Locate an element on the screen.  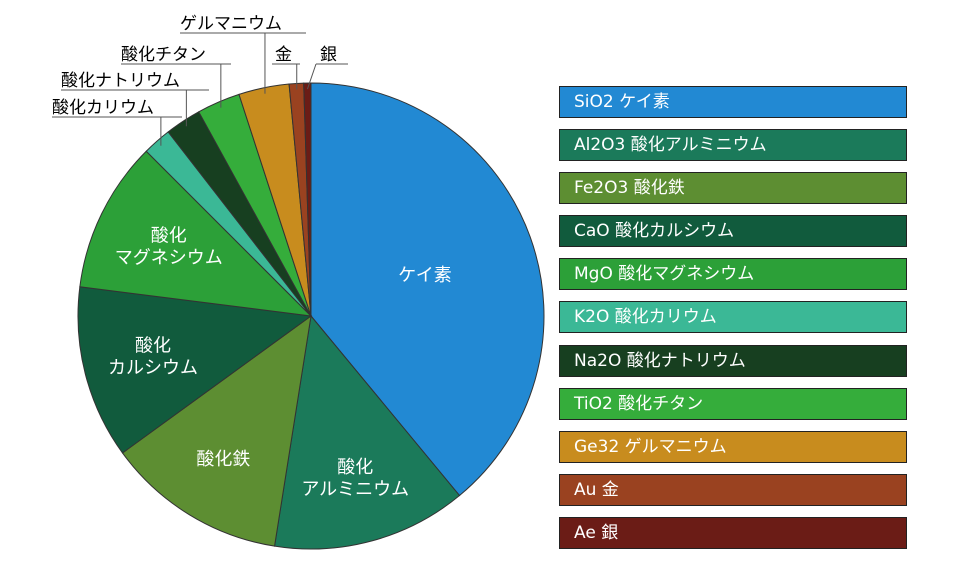
legend-item-10: Au 金 is located at coordinates (733, 489).